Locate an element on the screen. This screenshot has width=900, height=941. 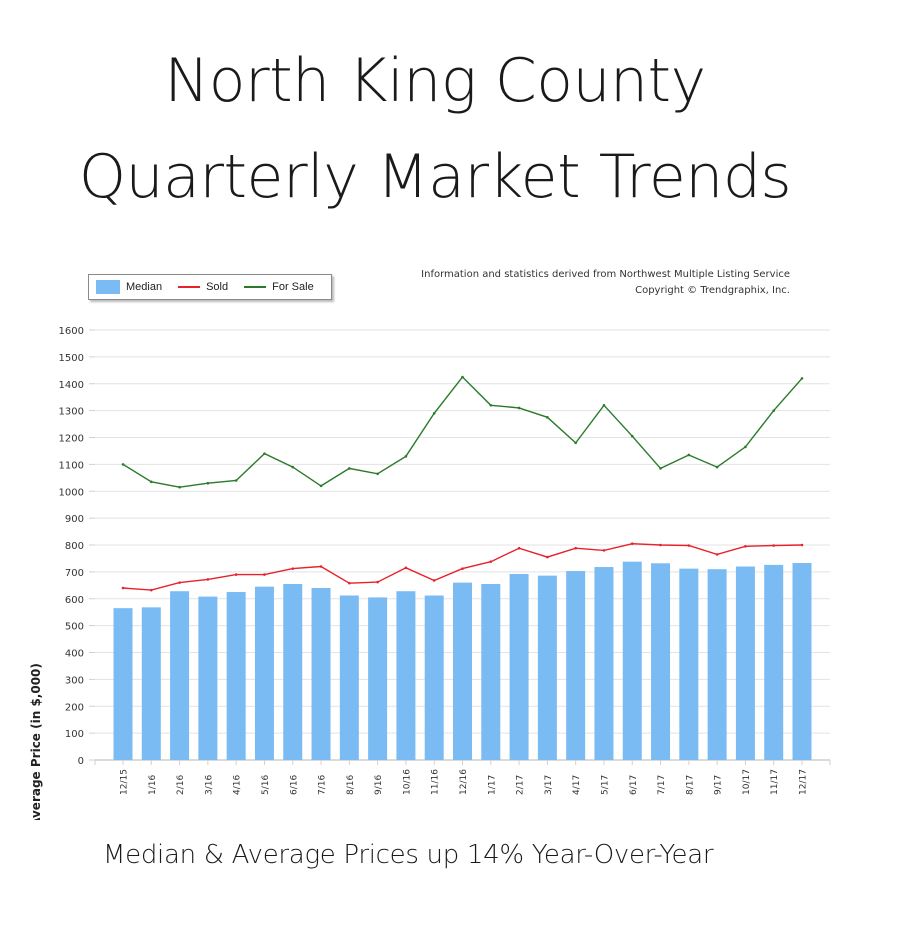
y-tick-label: 1100 is located at coordinates (71, 465).